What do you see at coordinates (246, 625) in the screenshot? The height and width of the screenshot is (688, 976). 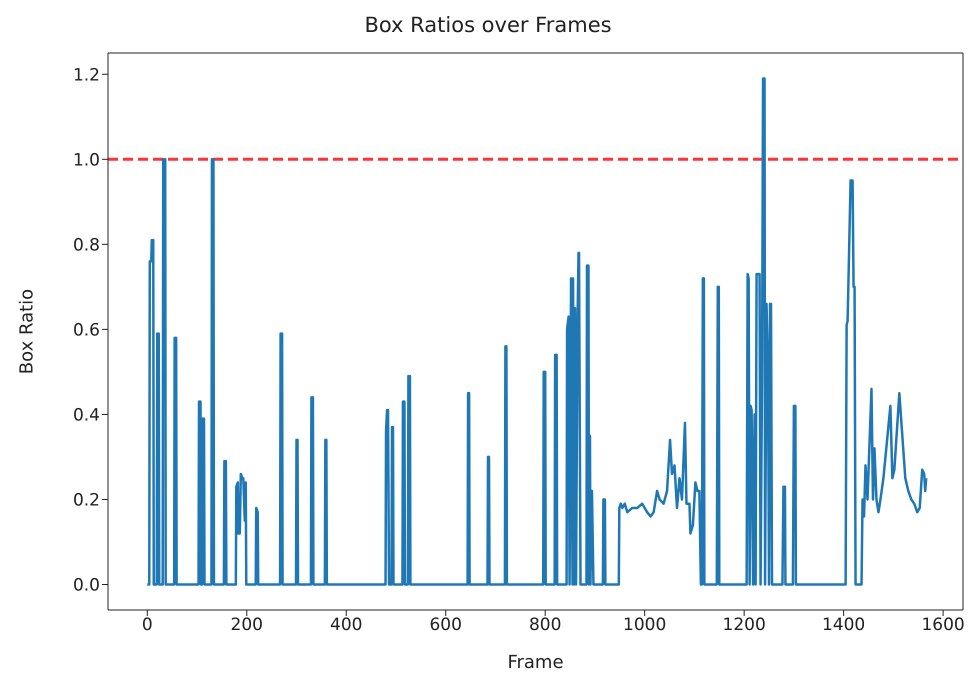 I see `x-tick-label: 200` at bounding box center [246, 625].